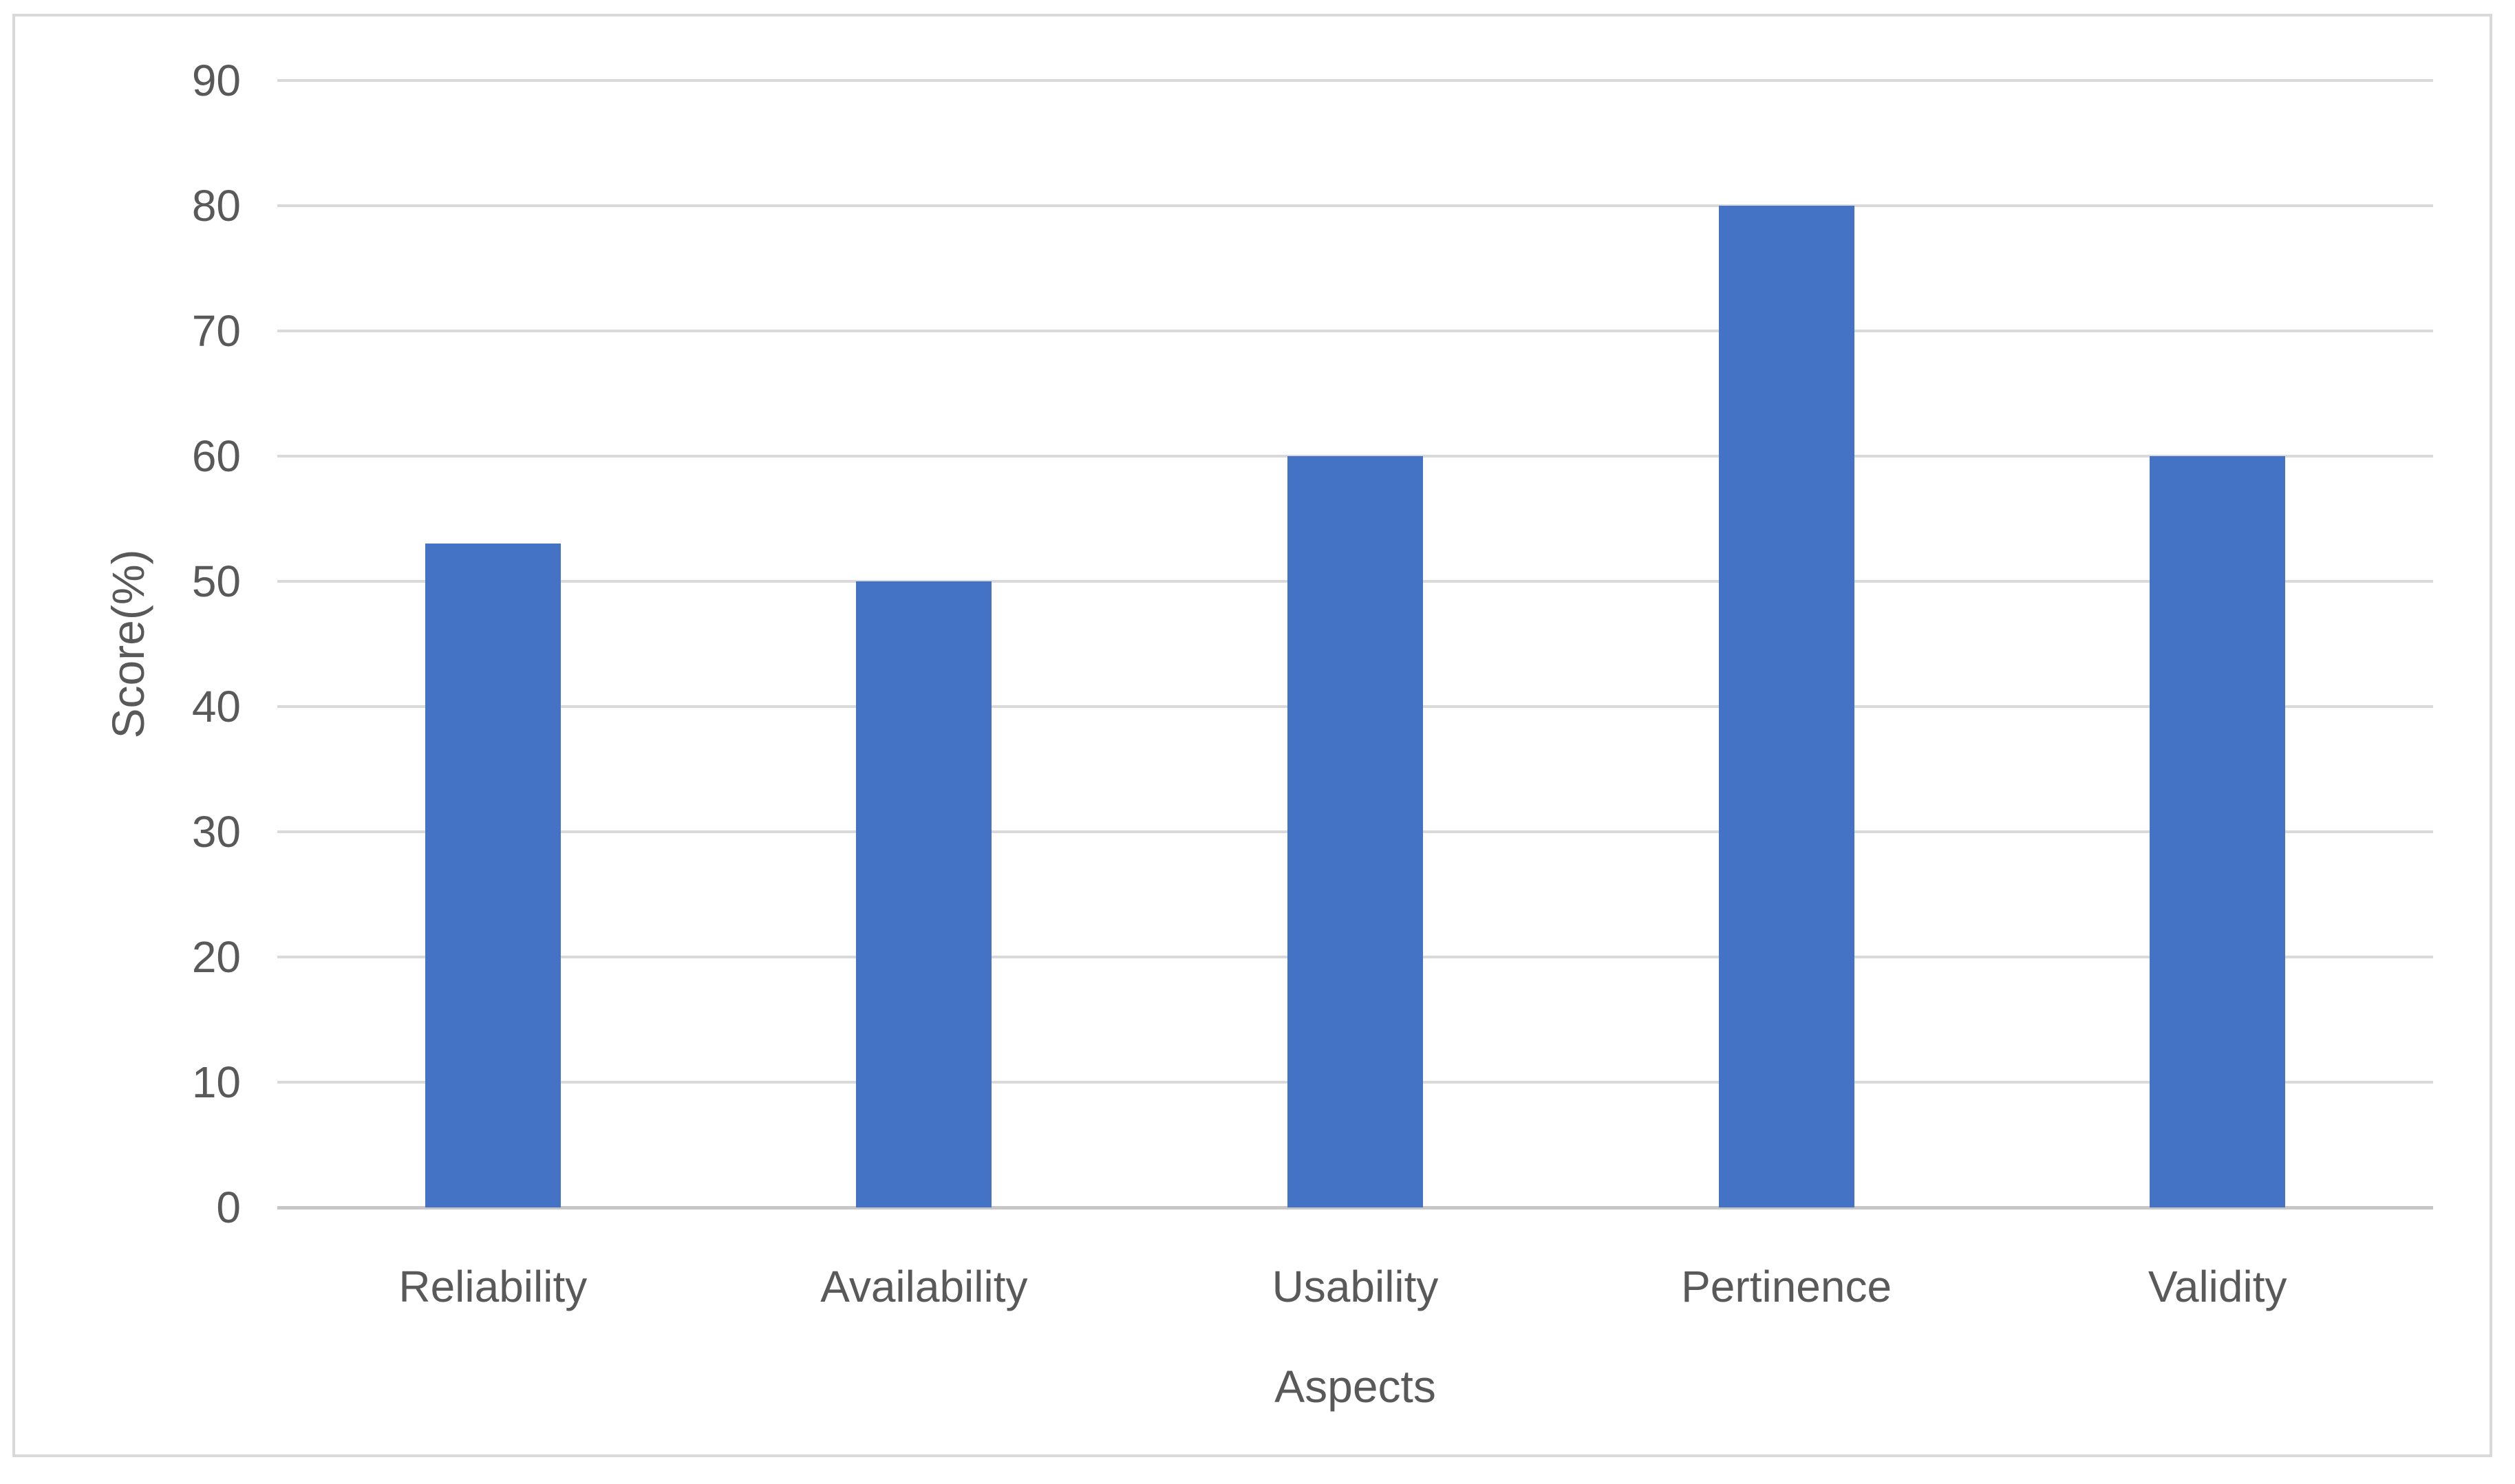  I want to click on y-tick-label: 30, so click(216, 832).